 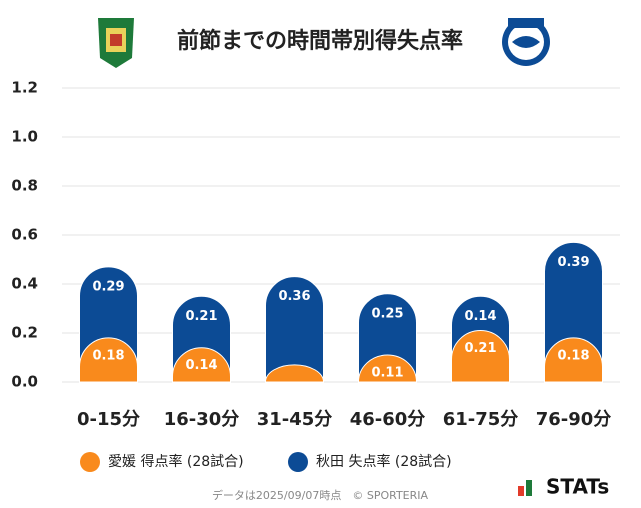 I want to click on y-tick-label: 0.6, so click(x=24, y=235).